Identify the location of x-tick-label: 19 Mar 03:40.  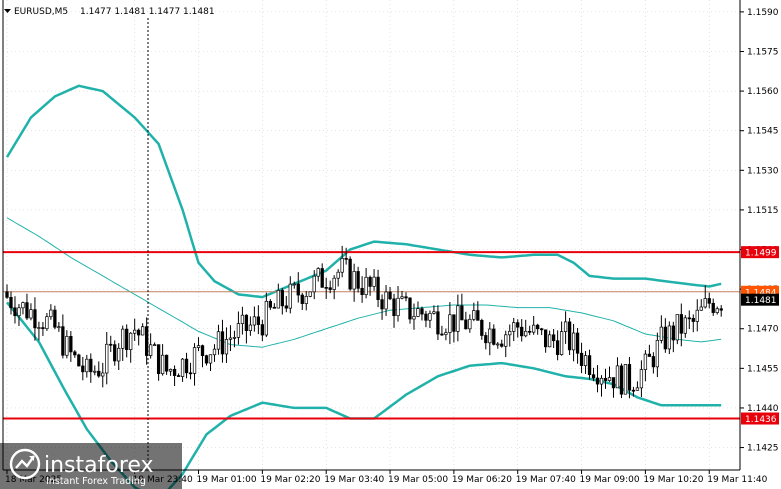
(354, 480).